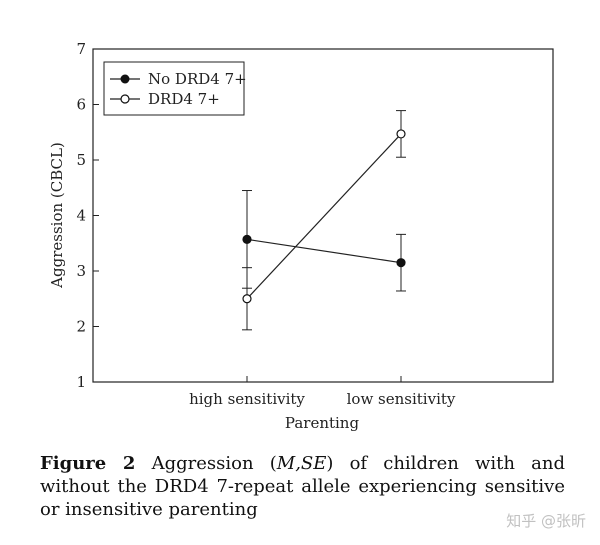 This screenshot has width=600, height=545. Describe the element at coordinates (81, 105) in the screenshot. I see `y-tick-label: 6` at that location.